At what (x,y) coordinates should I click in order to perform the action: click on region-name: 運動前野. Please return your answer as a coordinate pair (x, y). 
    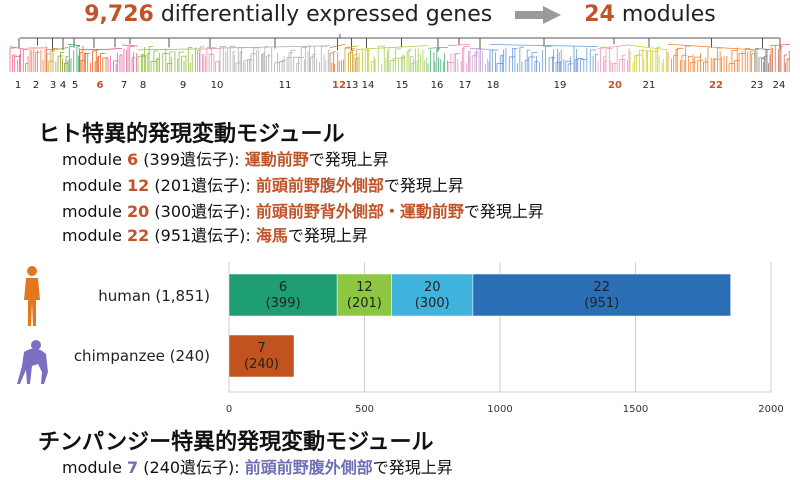
    Looking at the image, I should click on (276, 159).